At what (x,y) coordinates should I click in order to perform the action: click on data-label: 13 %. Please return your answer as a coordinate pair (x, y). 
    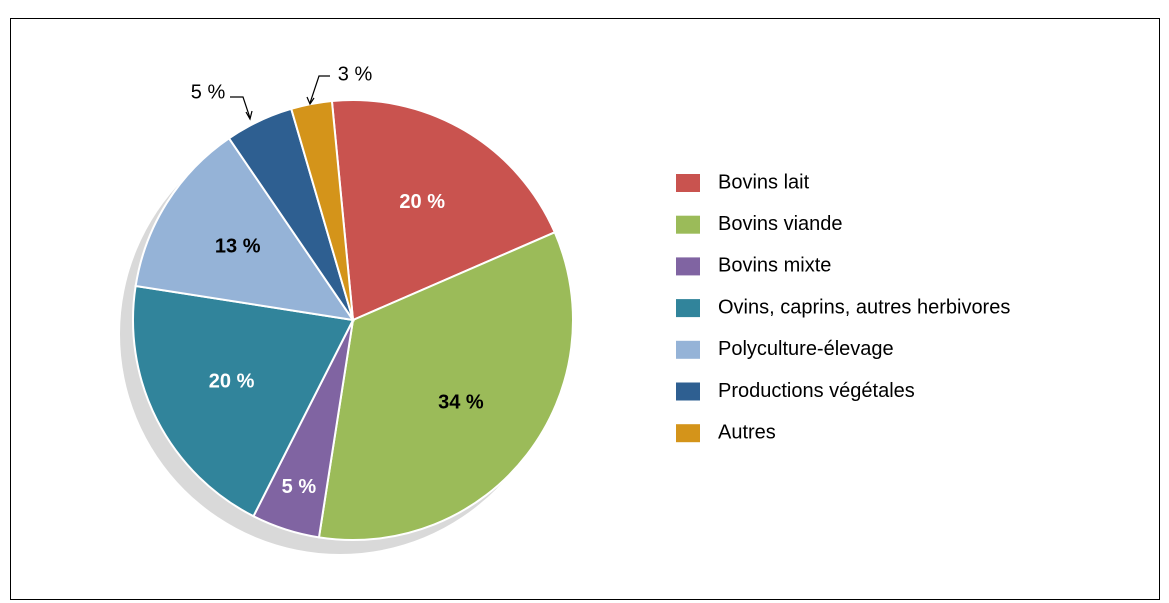
    Looking at the image, I should click on (238, 246).